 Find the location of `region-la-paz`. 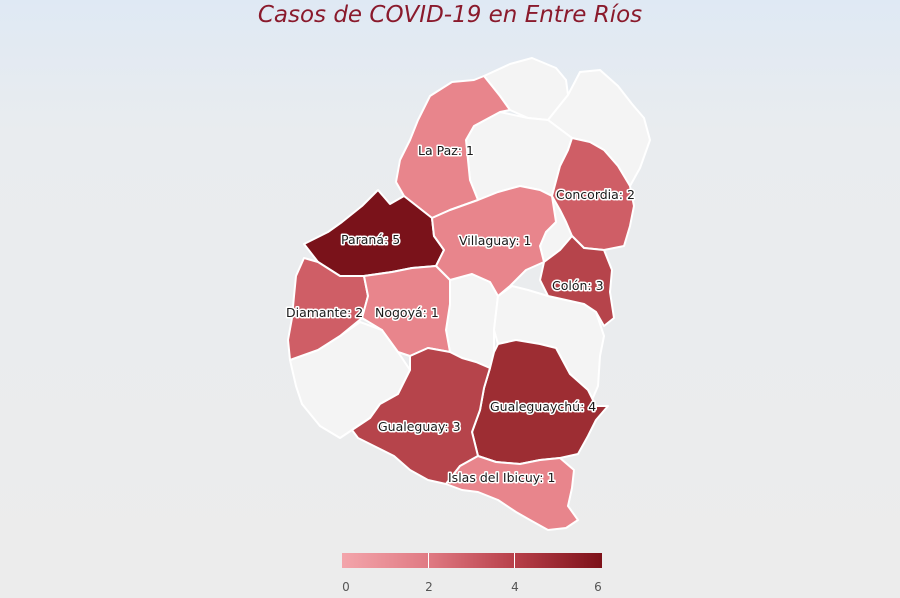

region-la-paz is located at coordinates (453, 147).